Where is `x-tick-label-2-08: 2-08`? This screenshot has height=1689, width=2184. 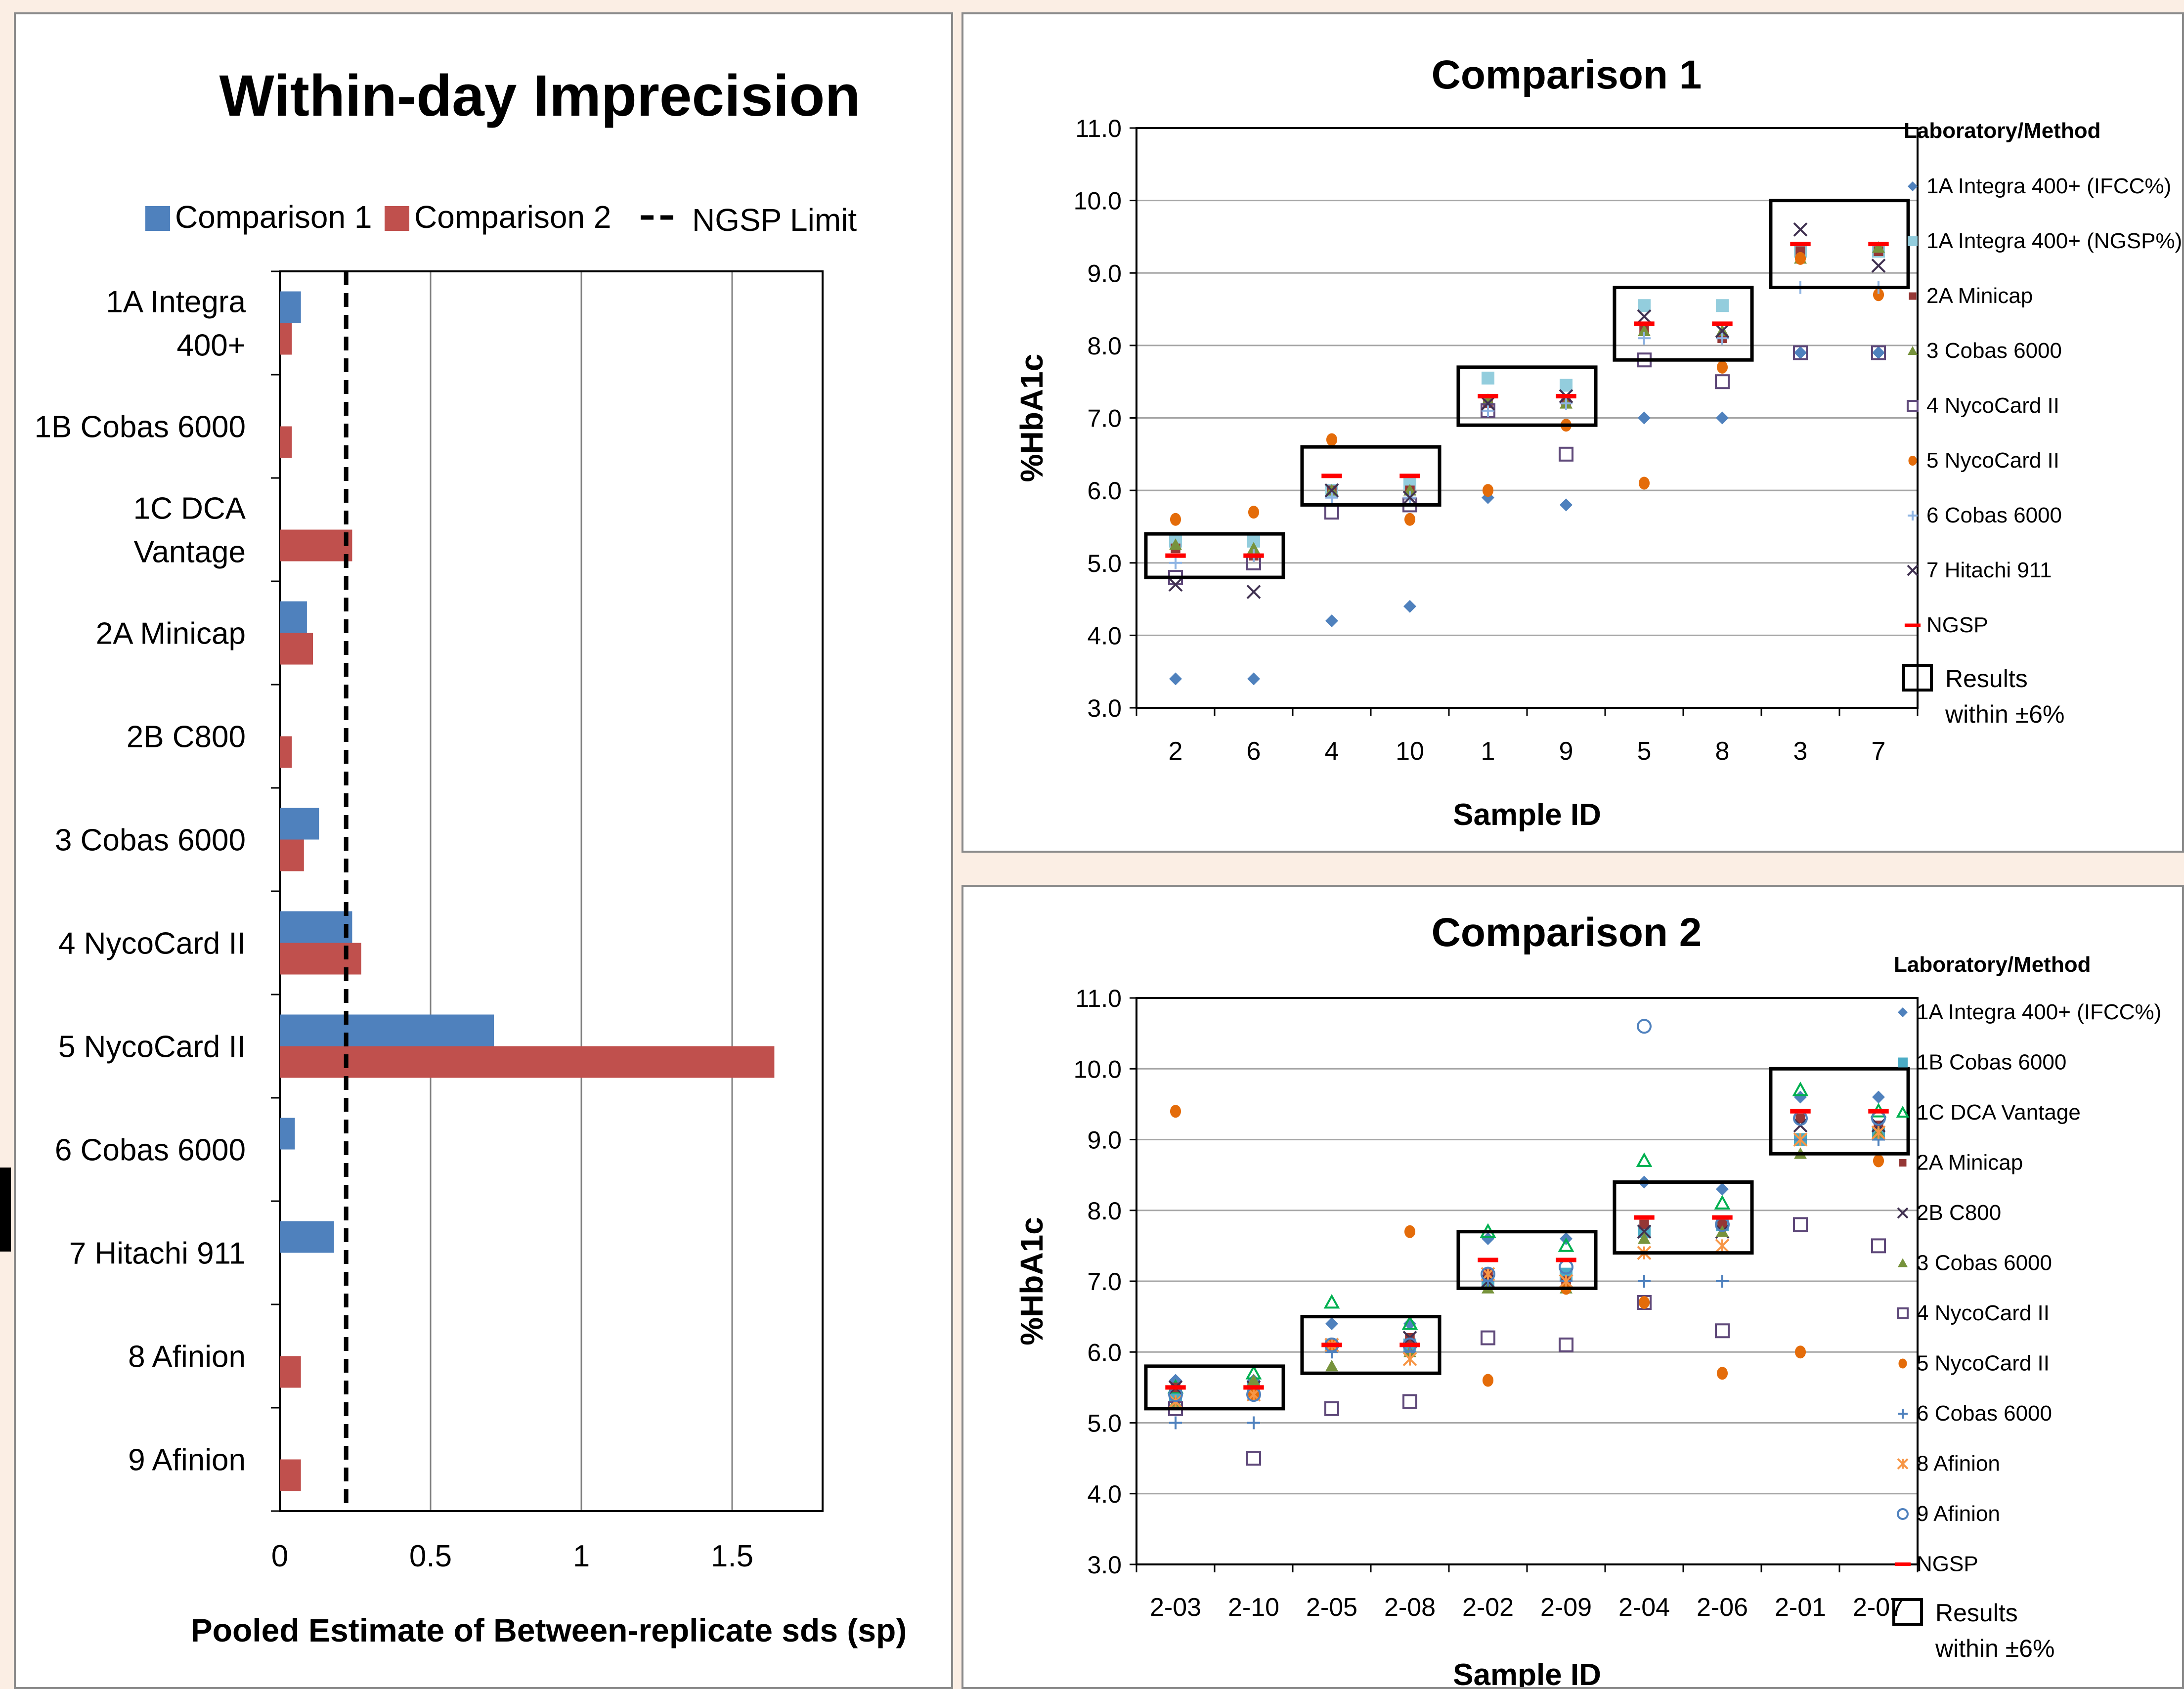 x-tick-label-2-08: 2-08 is located at coordinates (1410, 1607).